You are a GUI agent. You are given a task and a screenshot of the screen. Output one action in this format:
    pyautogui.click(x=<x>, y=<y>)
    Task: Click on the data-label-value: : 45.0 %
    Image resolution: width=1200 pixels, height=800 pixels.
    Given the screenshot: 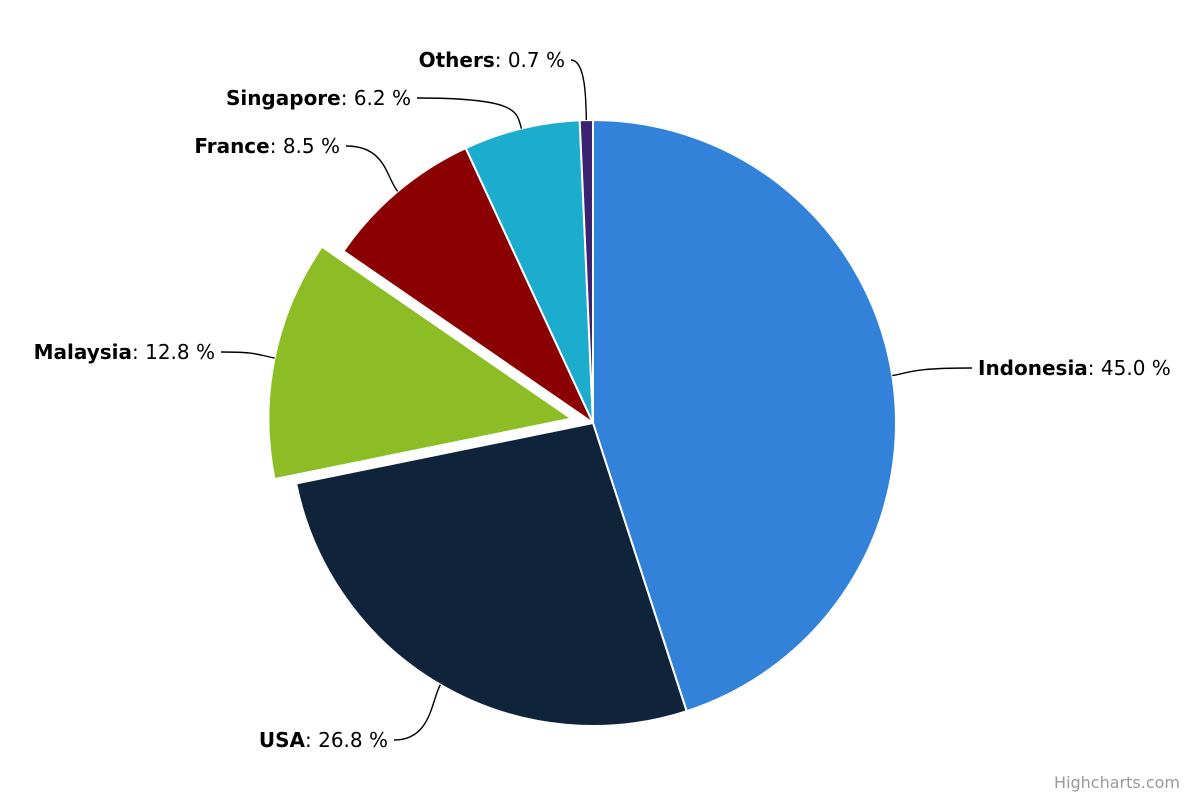 What is the action you would take?
    pyautogui.click(x=1129, y=368)
    